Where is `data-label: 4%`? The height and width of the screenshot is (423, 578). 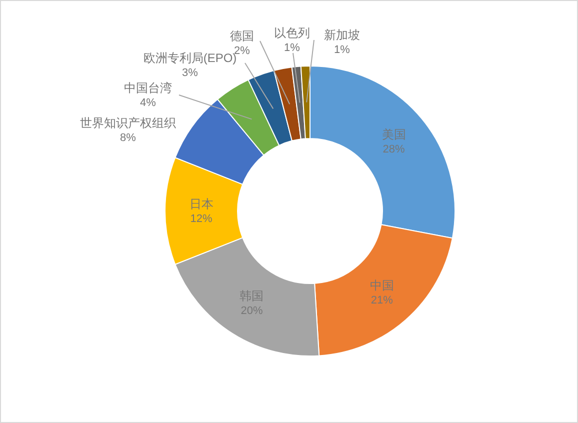 data-label: 4% is located at coordinates (148, 103).